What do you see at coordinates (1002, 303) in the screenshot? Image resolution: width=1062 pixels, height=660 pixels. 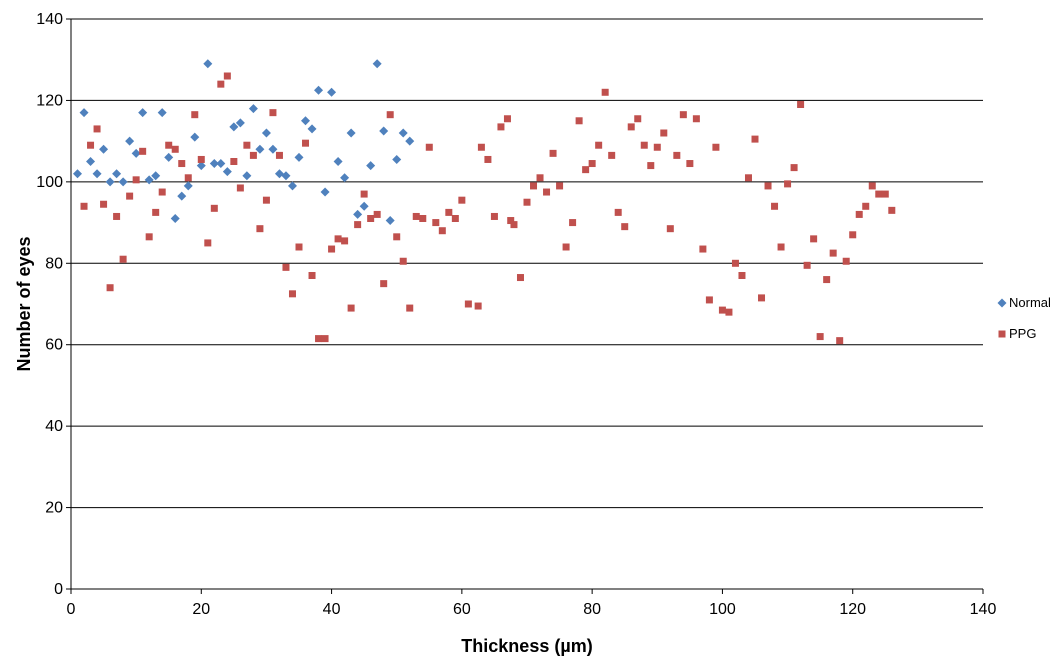 I see `legend-marker-normal` at bounding box center [1002, 303].